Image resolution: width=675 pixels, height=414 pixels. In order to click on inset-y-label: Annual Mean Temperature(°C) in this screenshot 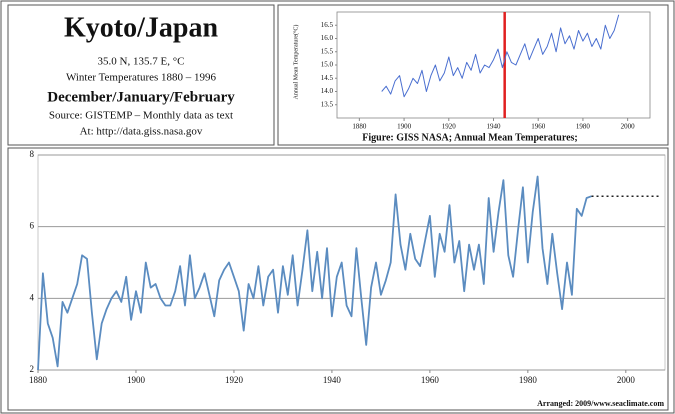, I will do `click(295, 62)`.